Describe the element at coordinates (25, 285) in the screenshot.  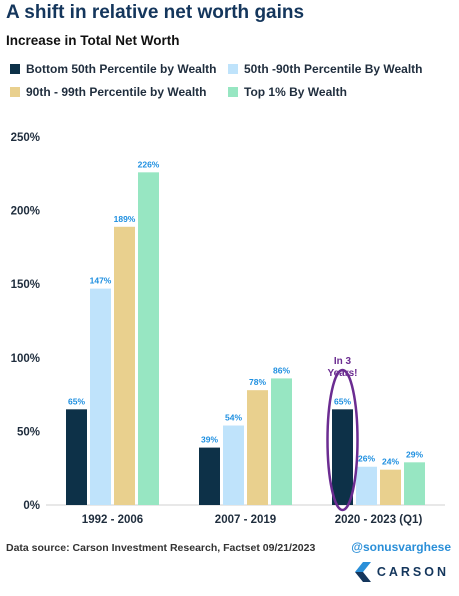
I see `y-tick-label: 150%` at that location.